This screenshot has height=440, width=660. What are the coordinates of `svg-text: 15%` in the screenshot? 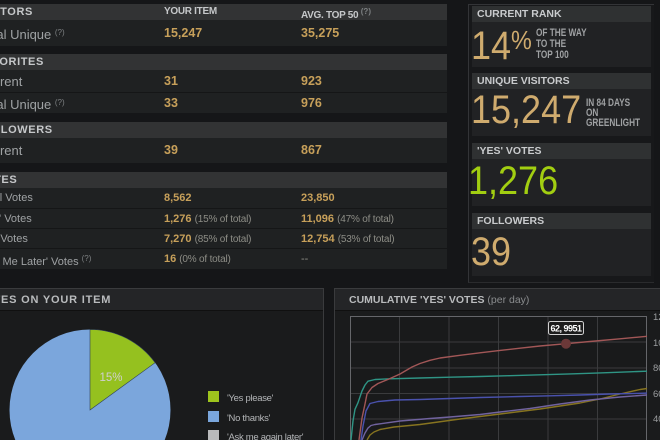 It's located at (110, 378).